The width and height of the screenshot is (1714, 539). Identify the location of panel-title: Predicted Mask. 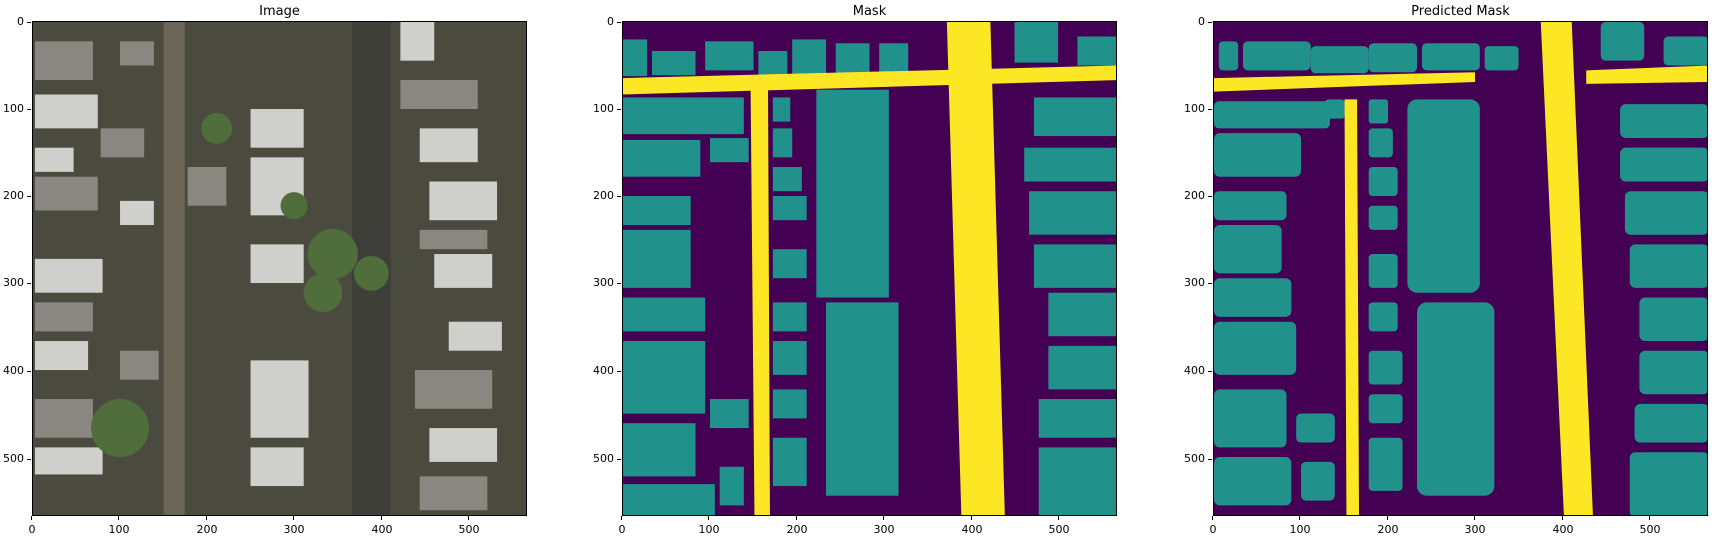
(1460, 11).